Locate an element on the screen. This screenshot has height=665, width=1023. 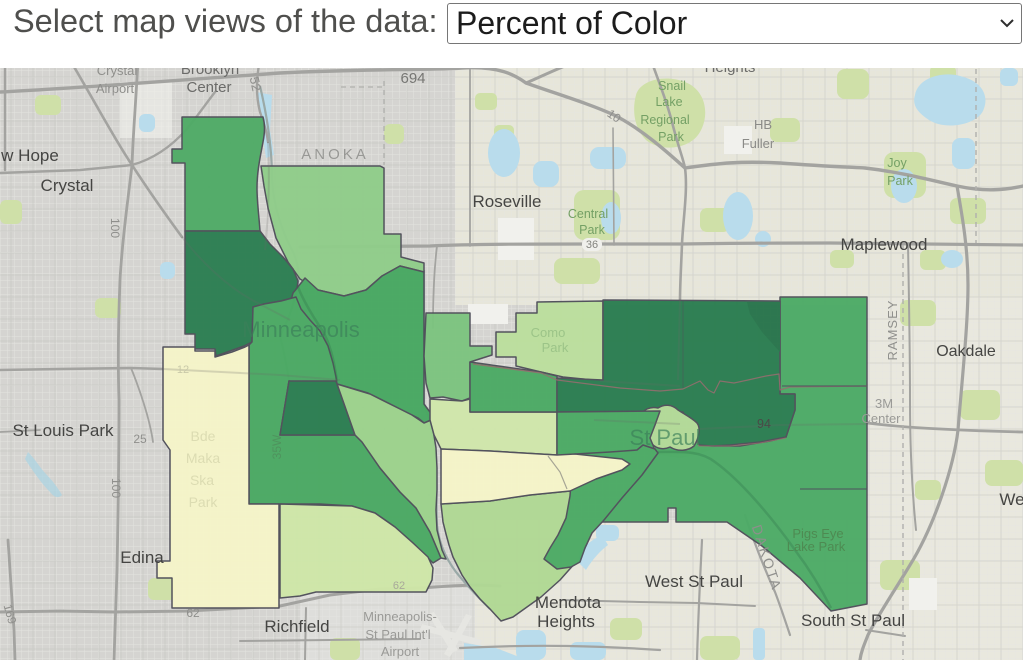
svg-text: Joy is located at coordinates (897, 163).